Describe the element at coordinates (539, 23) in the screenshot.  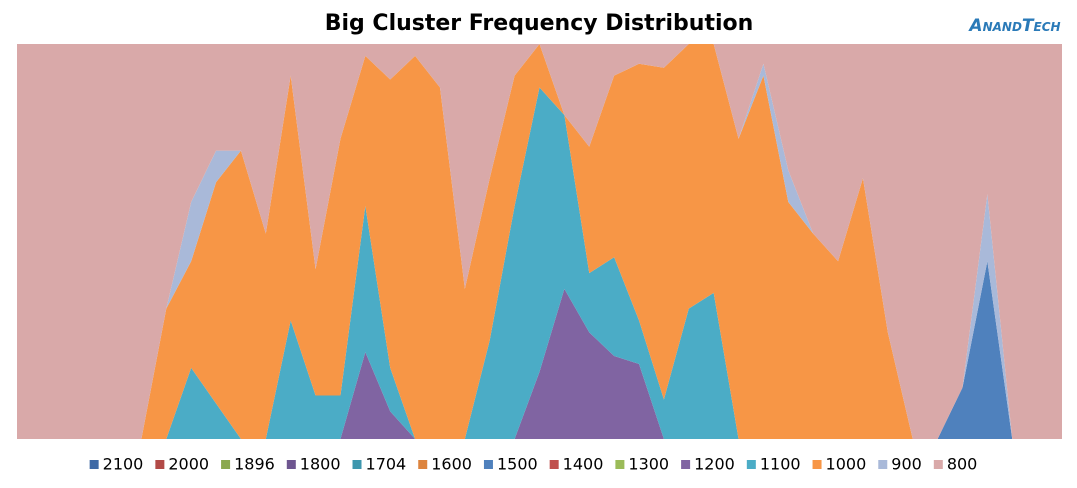
I see `chart-title: Big Cluster Frequency Distribution` at that location.